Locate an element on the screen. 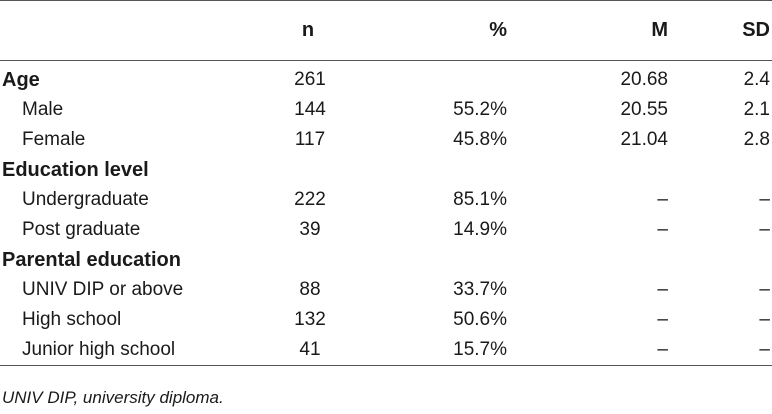 This screenshot has height=414, width=772. header-label is located at coordinates (125, 30).